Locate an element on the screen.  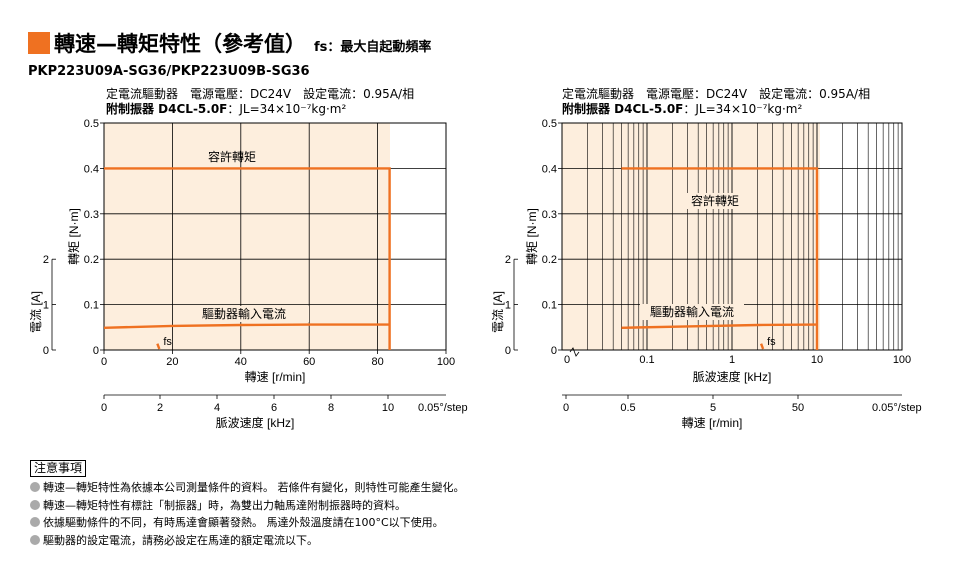
secondary-x-tick-label: 10 is located at coordinates (388, 408).